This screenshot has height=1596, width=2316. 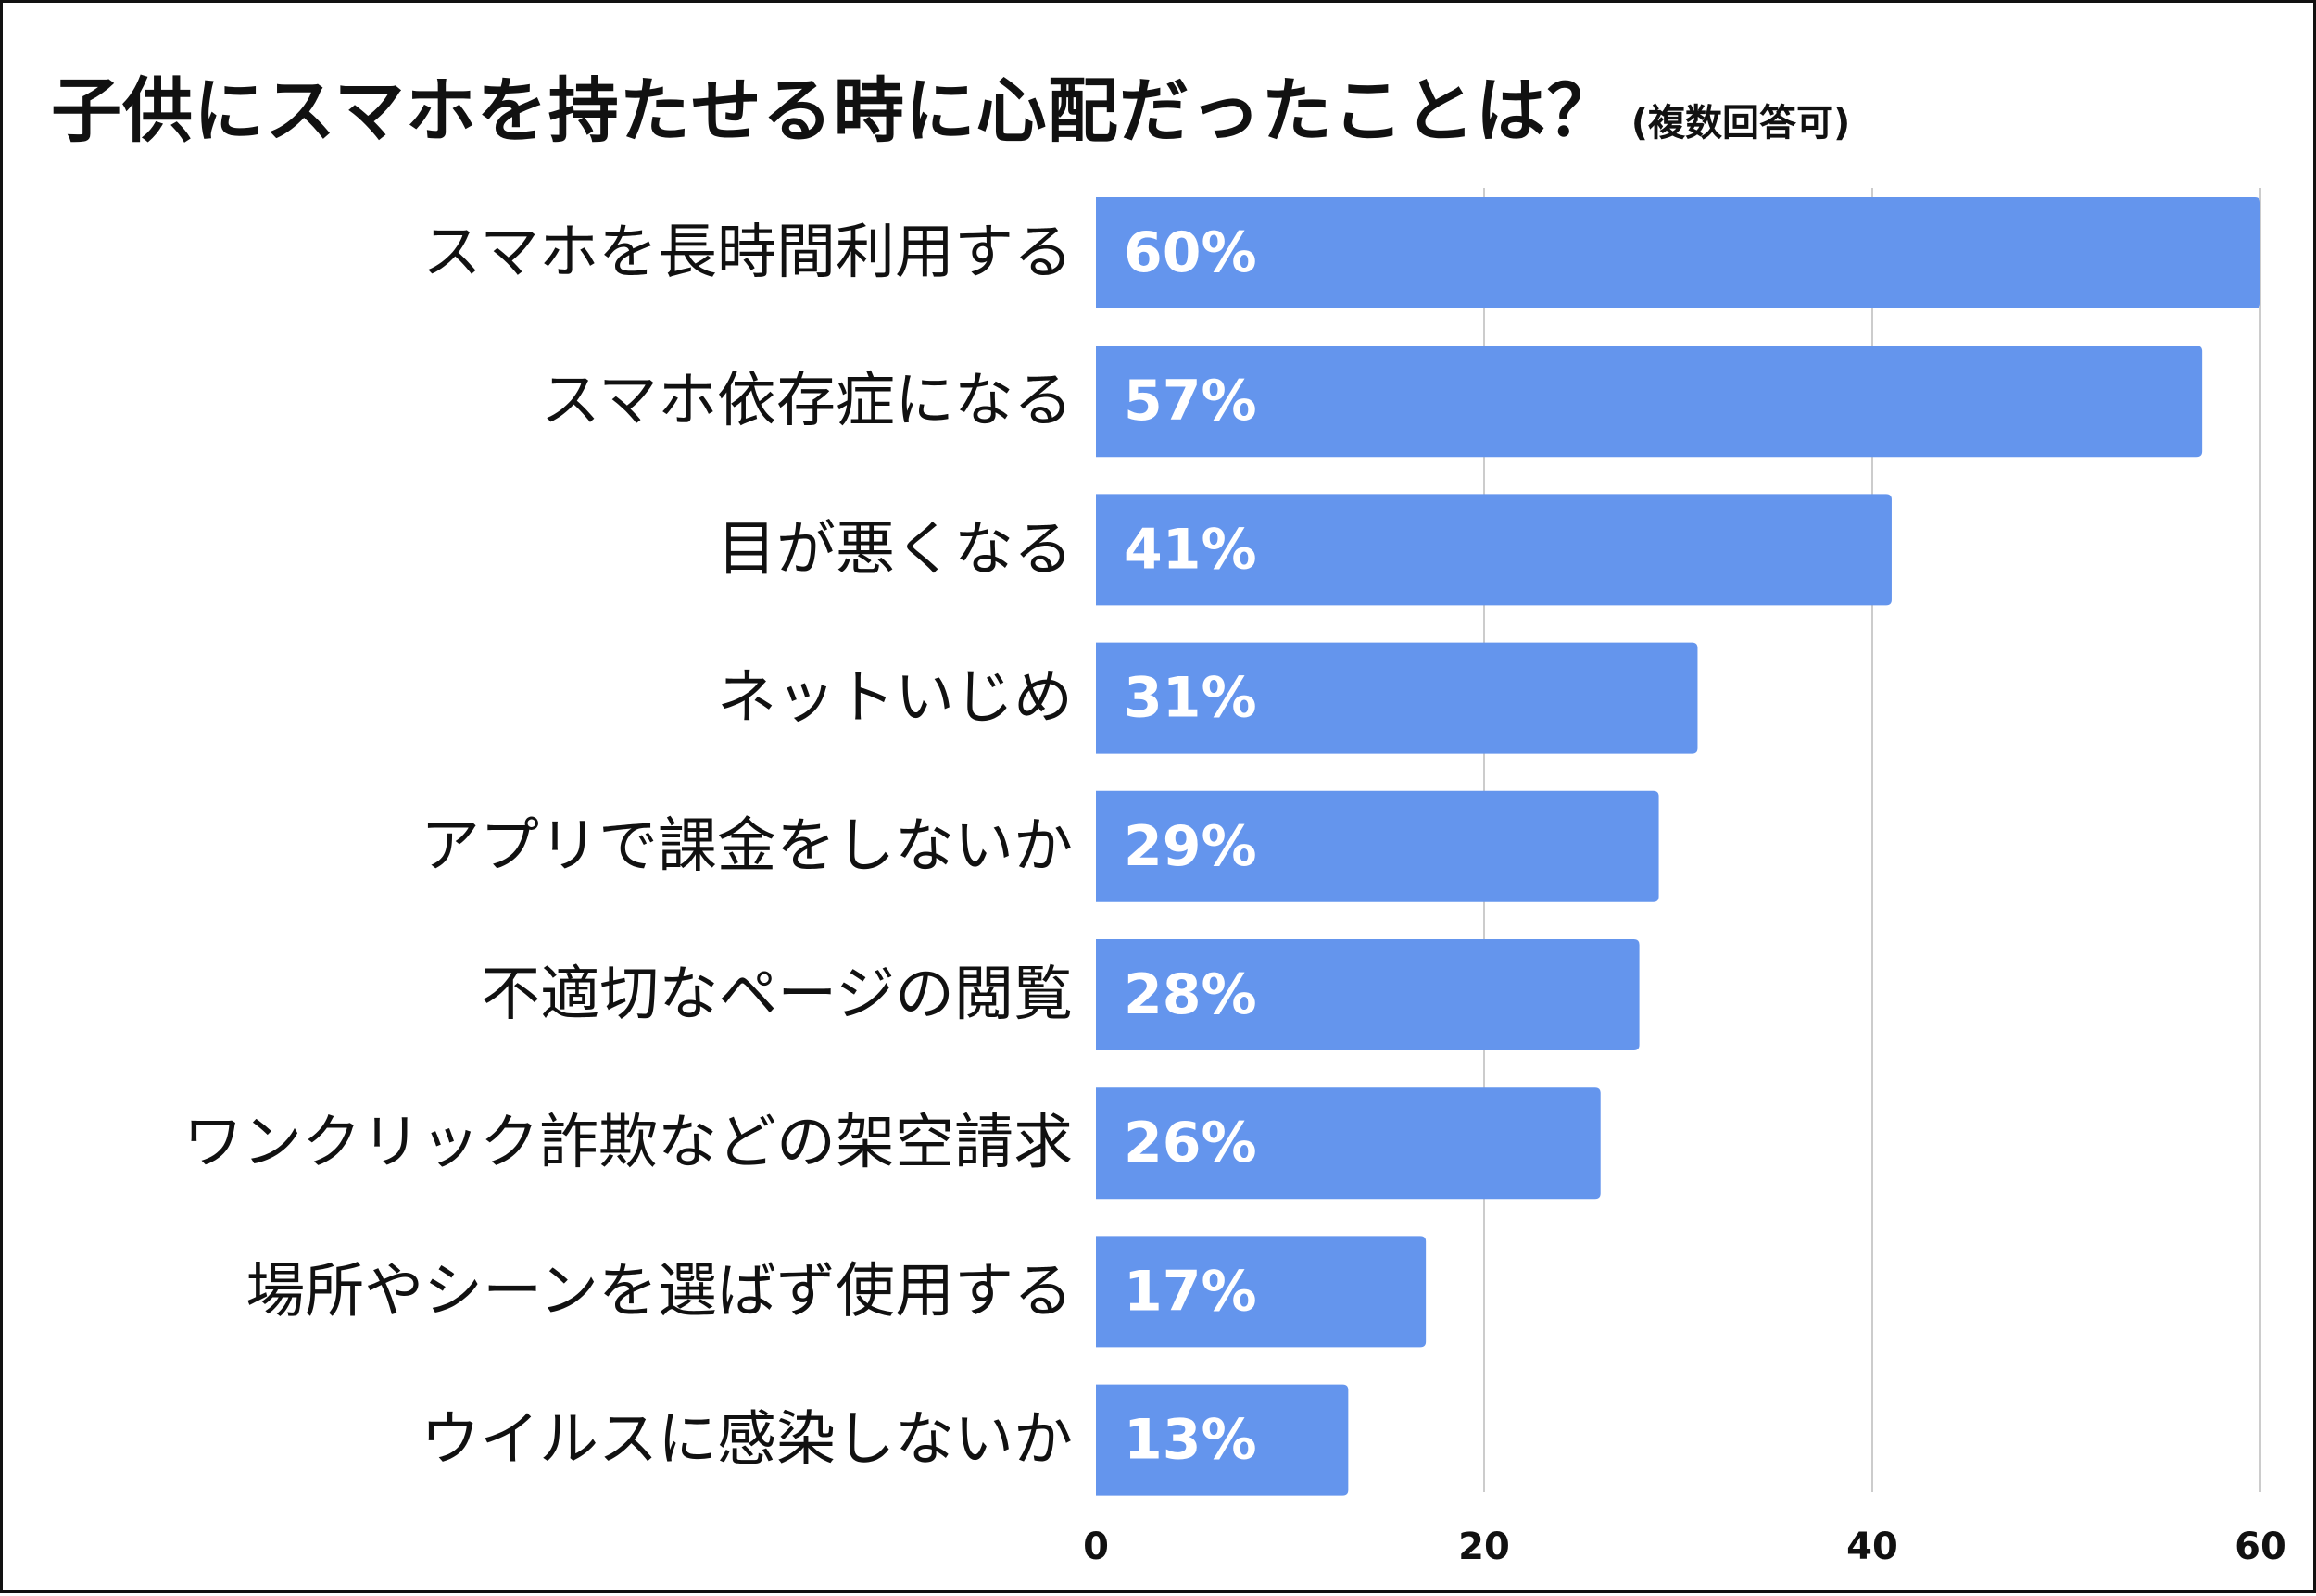 I want to click on category-label: アプリで課金をしないか, so click(x=747, y=846).